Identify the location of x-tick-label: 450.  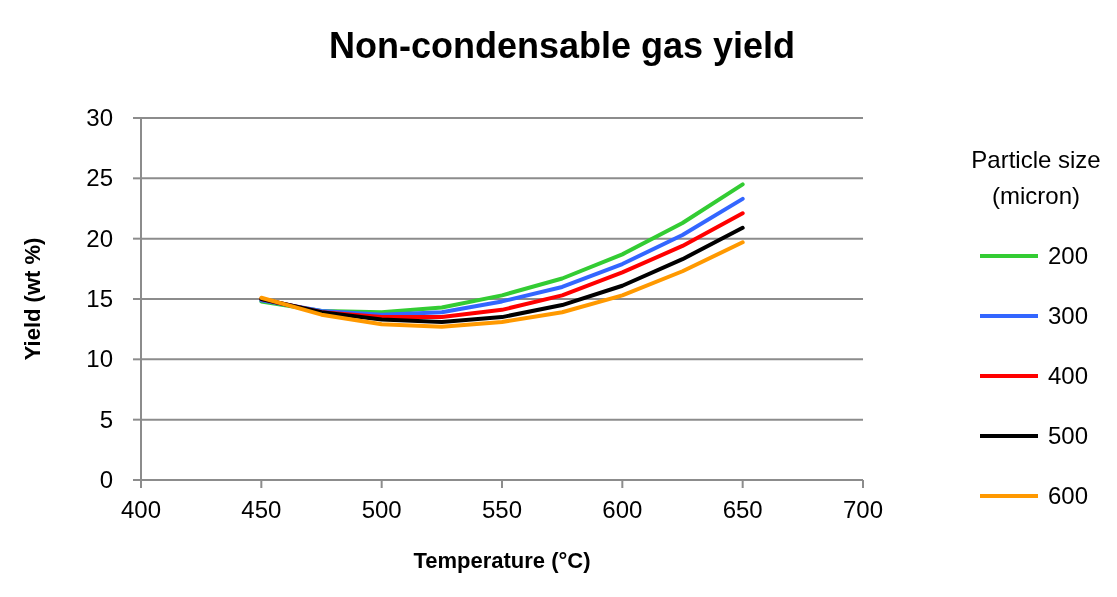
(261, 509).